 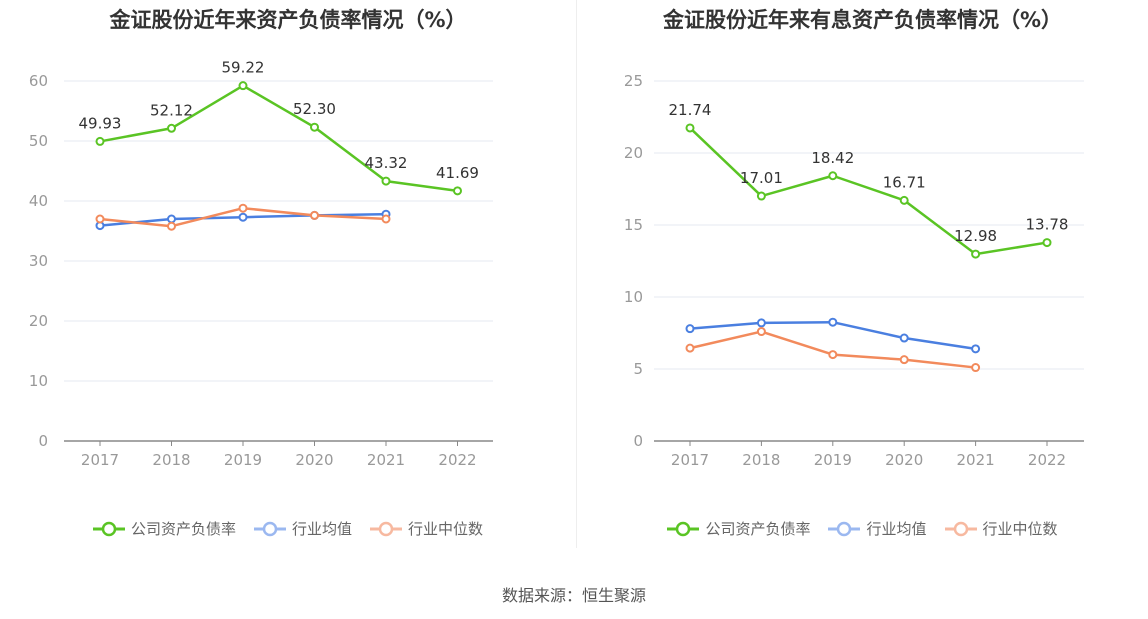 What do you see at coordinates (573, 595) in the screenshot?
I see `data-source-note: 数据来源：恒生聚源` at bounding box center [573, 595].